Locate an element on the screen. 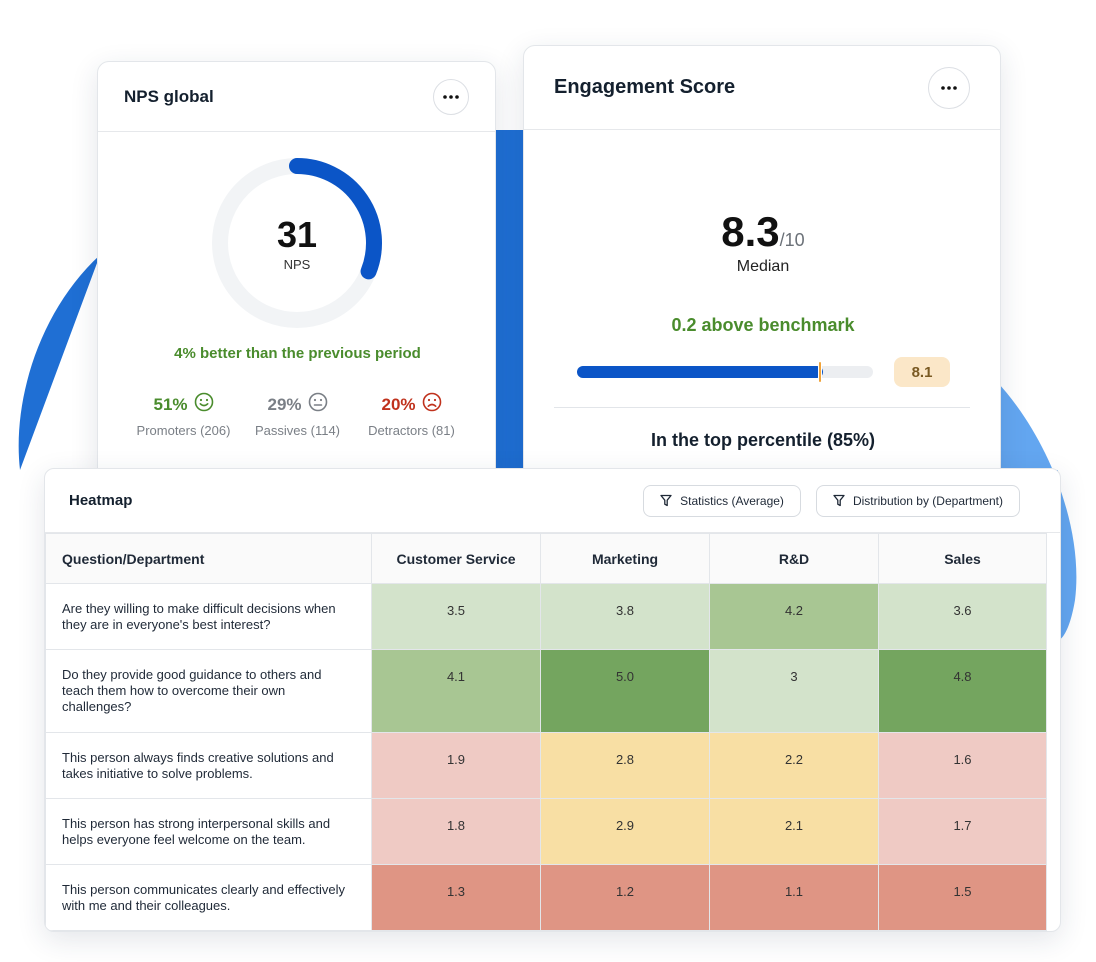 The width and height of the screenshot is (1096, 962). heatmap-cell: 1.5 is located at coordinates (962, 897).